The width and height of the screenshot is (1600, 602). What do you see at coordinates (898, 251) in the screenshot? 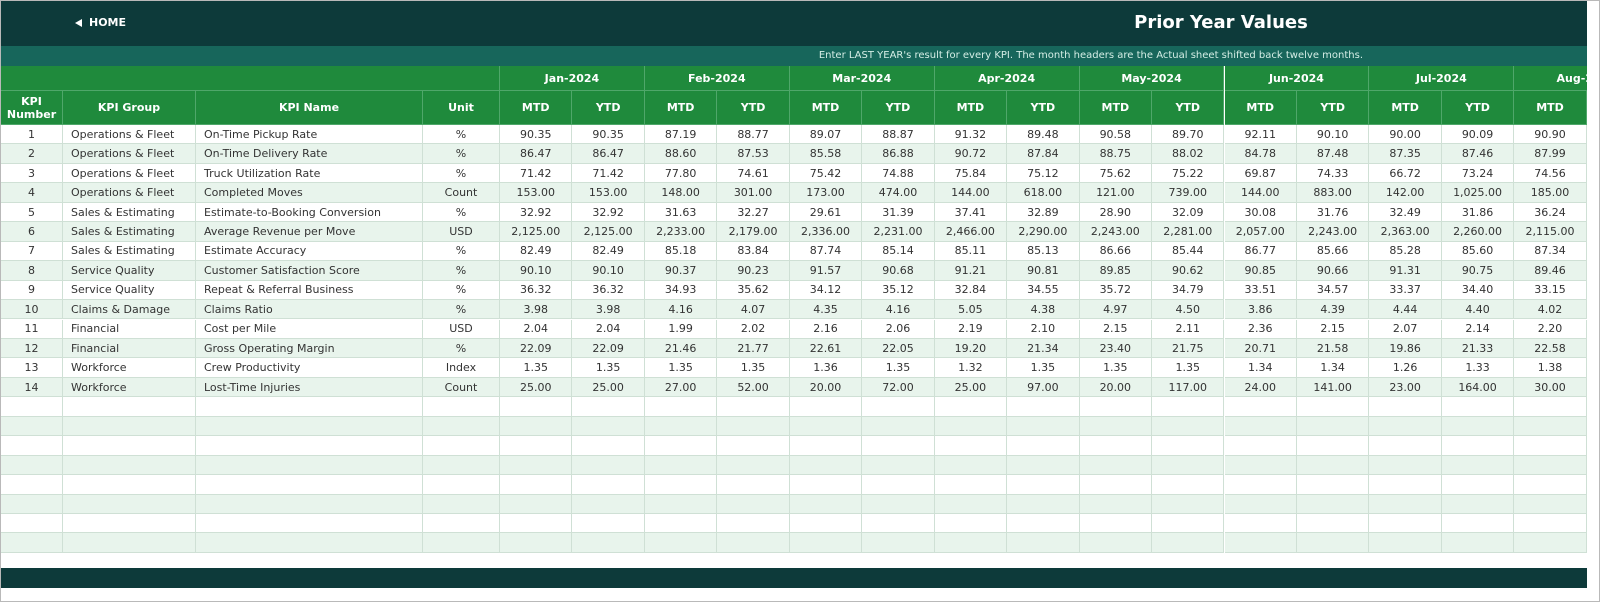
I see `table-cell: 85.14` at bounding box center [898, 251].